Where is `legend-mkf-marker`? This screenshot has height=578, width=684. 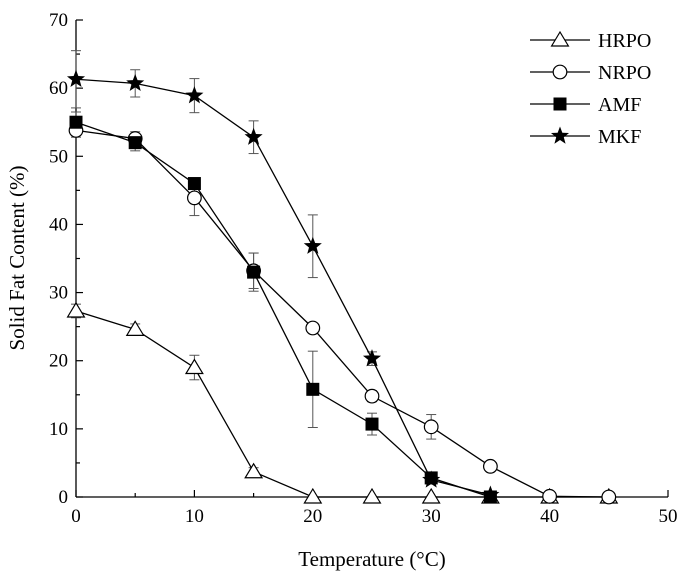 legend-mkf-marker is located at coordinates (560, 135).